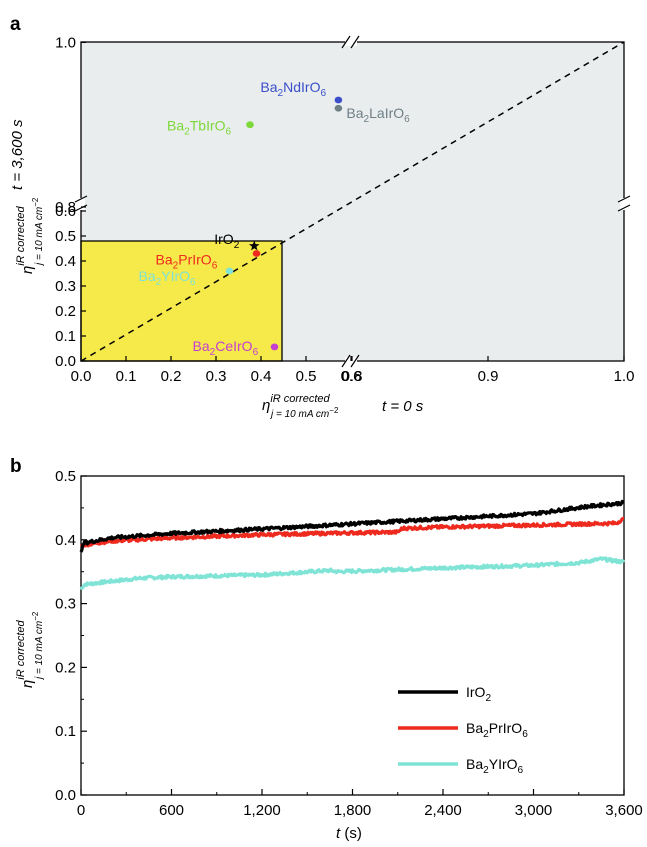 This screenshot has width=647, height=847. I want to click on panel-a-y-tick-label: 0.3, so click(65, 286).